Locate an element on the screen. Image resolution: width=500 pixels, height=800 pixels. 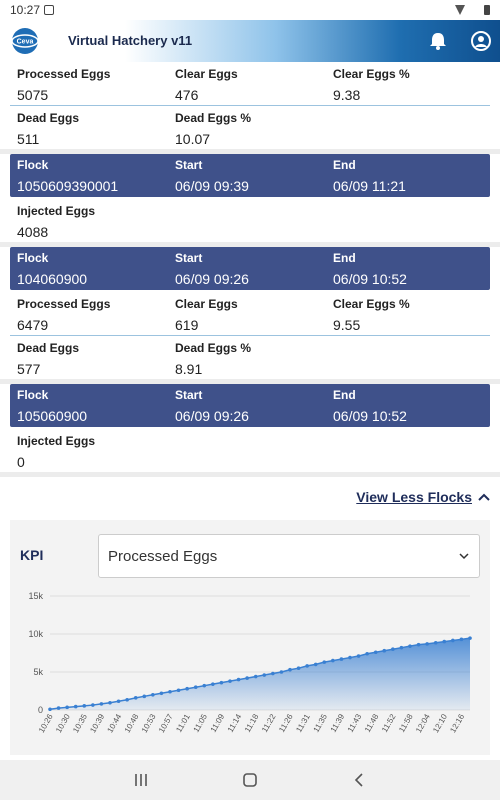
detail-value: 476 is located at coordinates (187, 95).